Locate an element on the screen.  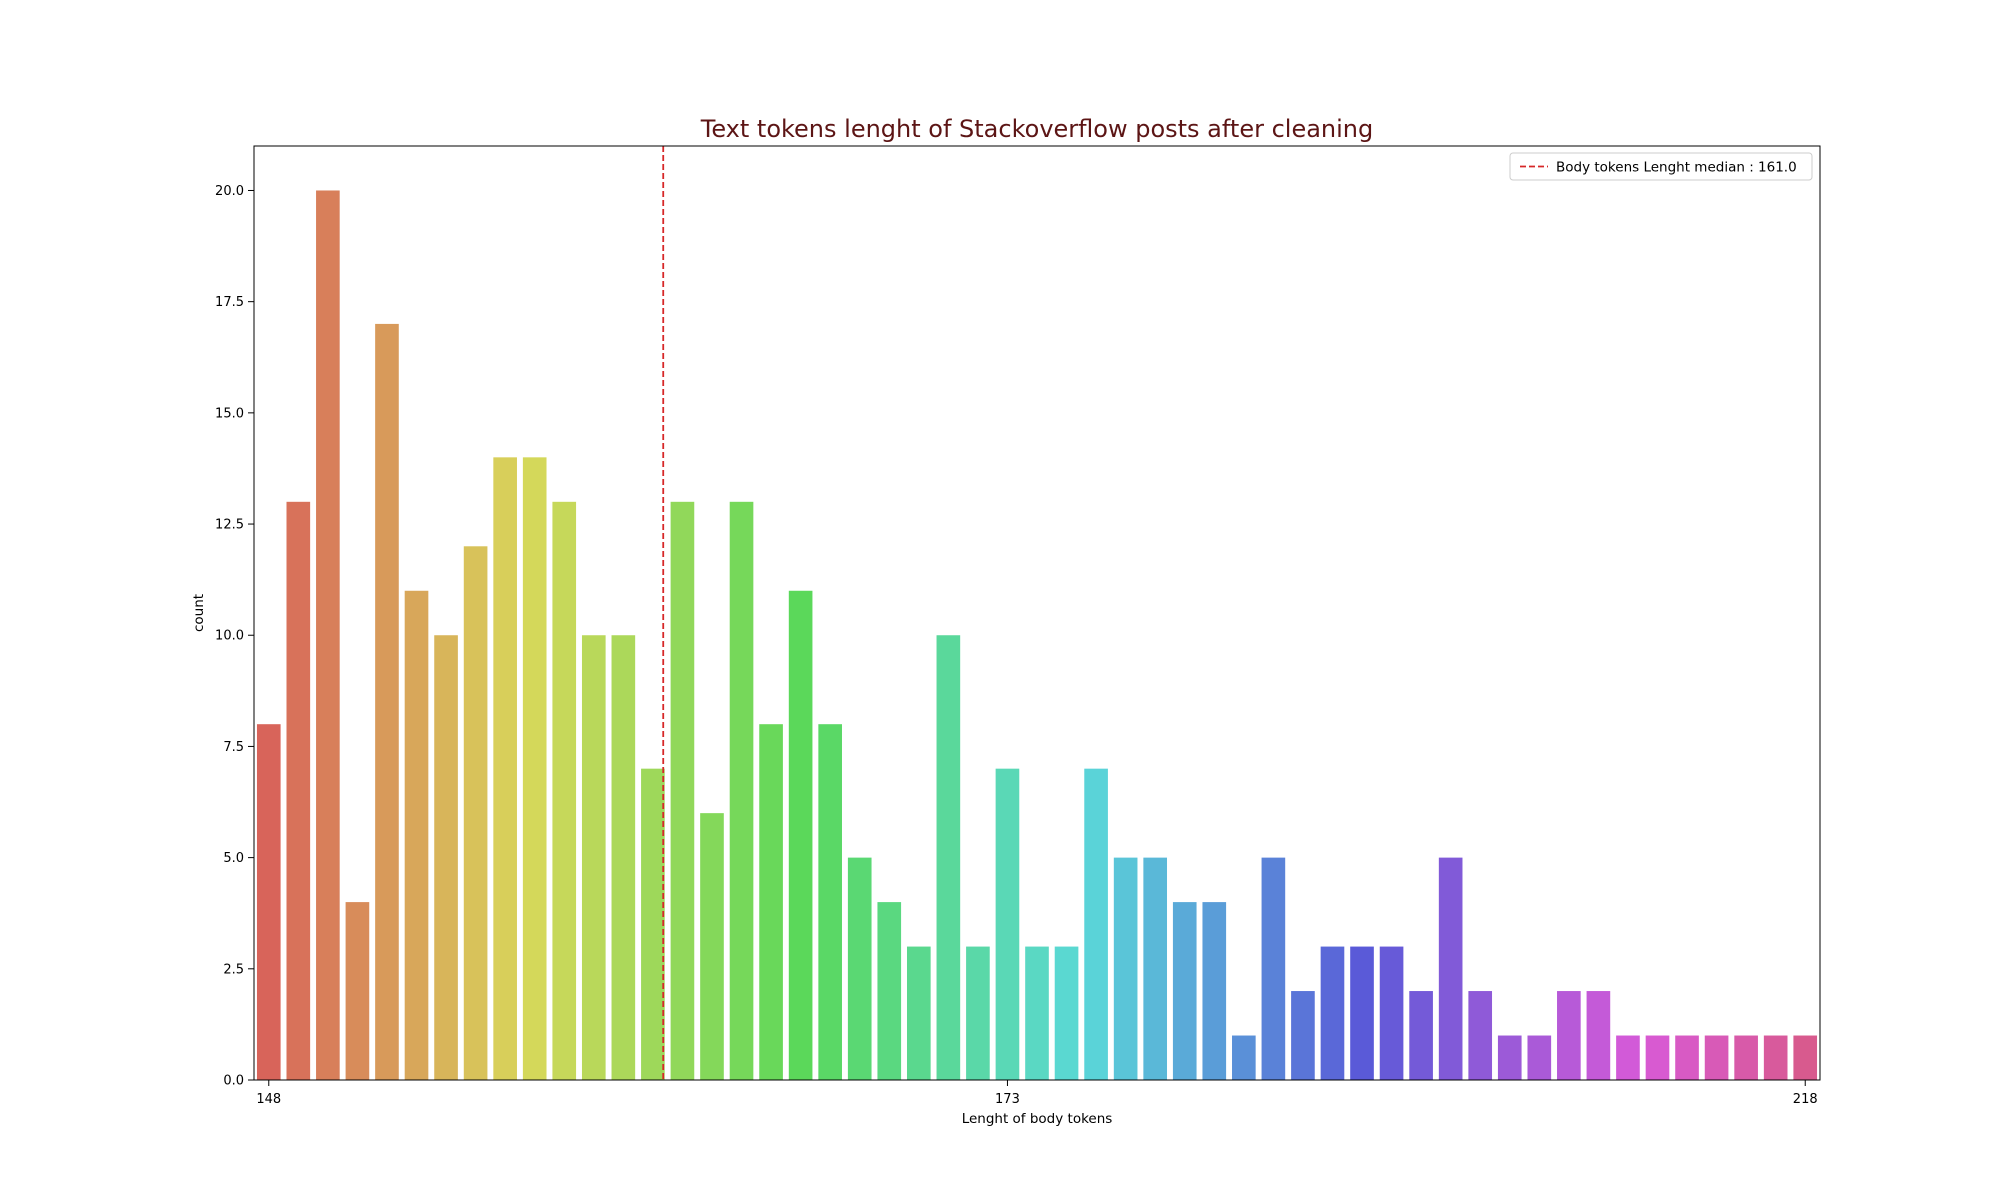
legend: Body tokens Lenght median : 161.0 is located at coordinates (1661, 166).